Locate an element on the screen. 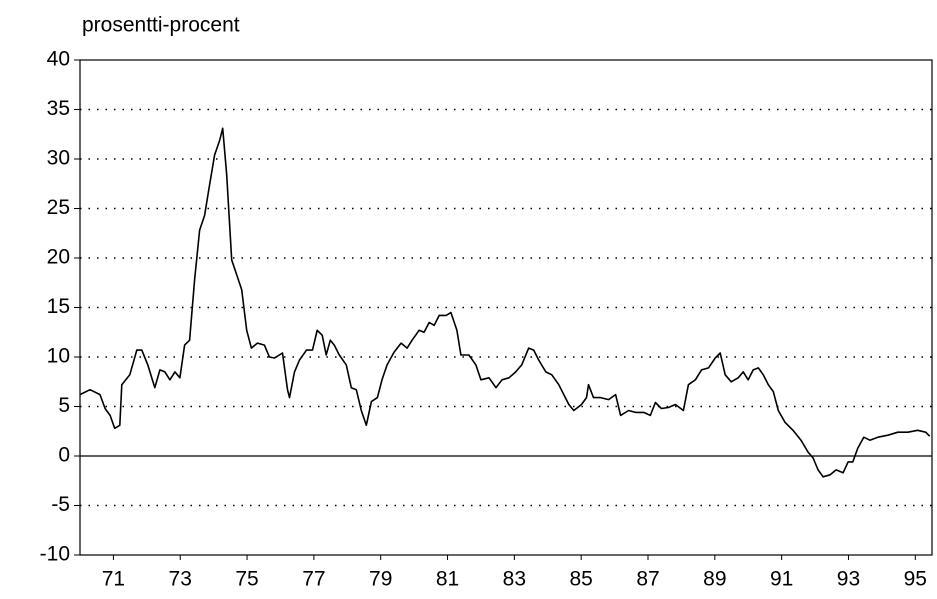 The height and width of the screenshot is (599, 937). y-tick-label: 25 is located at coordinates (58, 207).